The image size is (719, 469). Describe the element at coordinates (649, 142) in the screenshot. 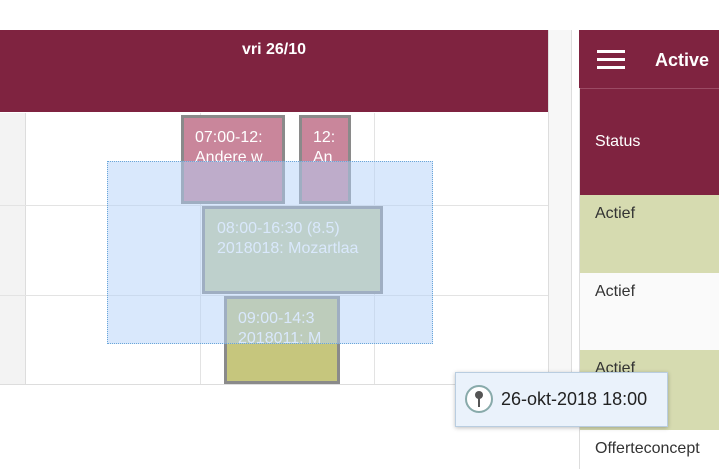

I see `column-header: Status` at that location.